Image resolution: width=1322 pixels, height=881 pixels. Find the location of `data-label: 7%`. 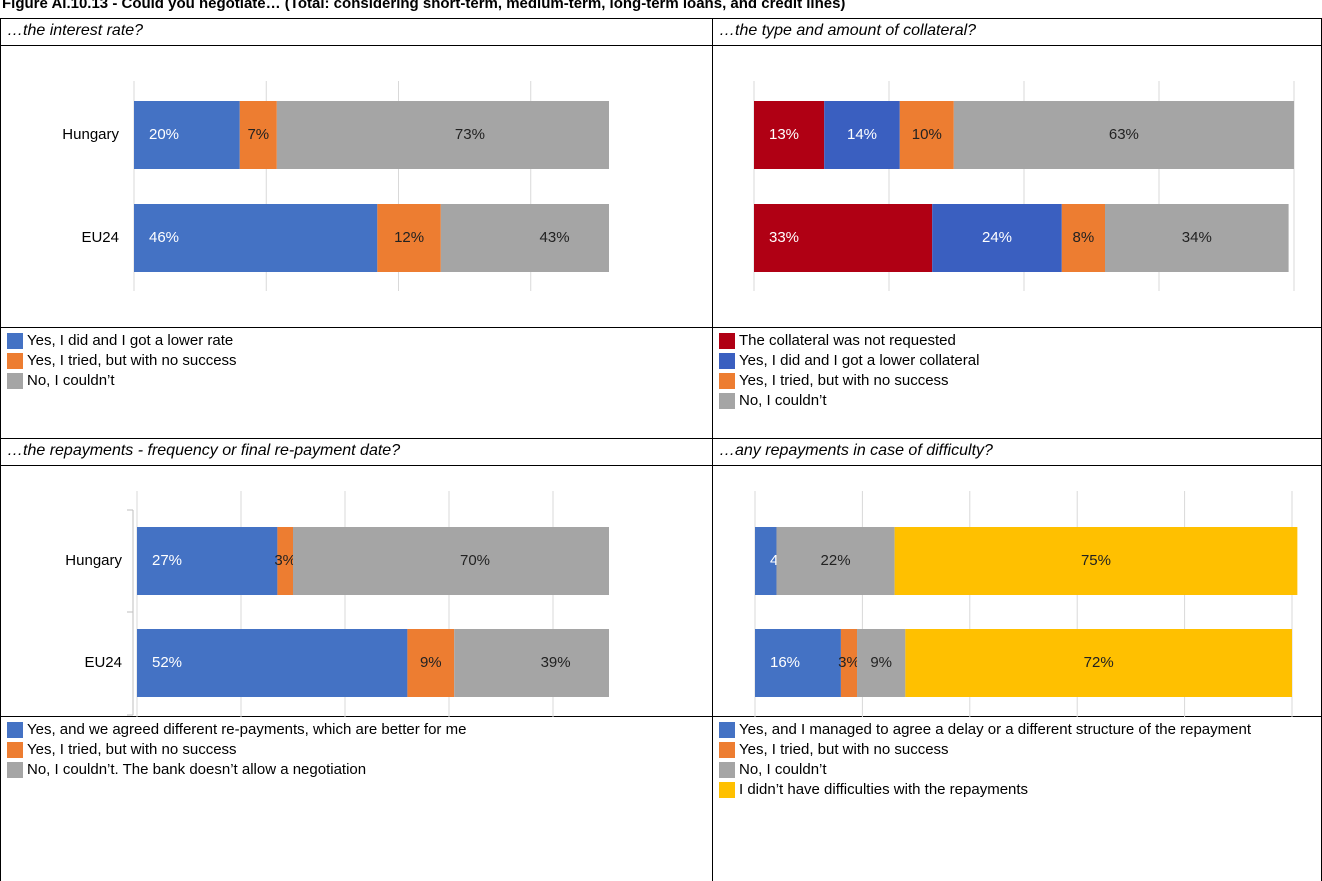

data-label: 7% is located at coordinates (258, 134).